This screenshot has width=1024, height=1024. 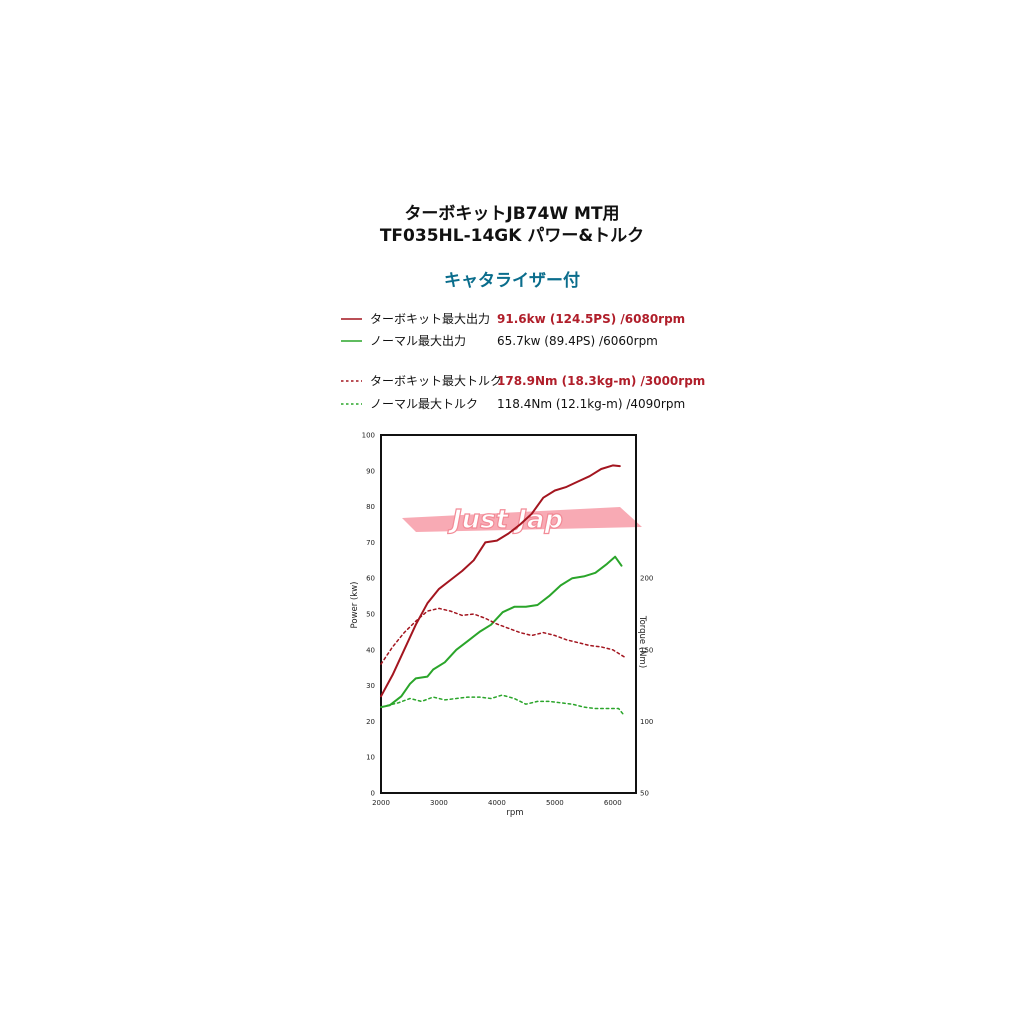 I want to click on y-left-tick-label: 100, so click(x=368, y=436).